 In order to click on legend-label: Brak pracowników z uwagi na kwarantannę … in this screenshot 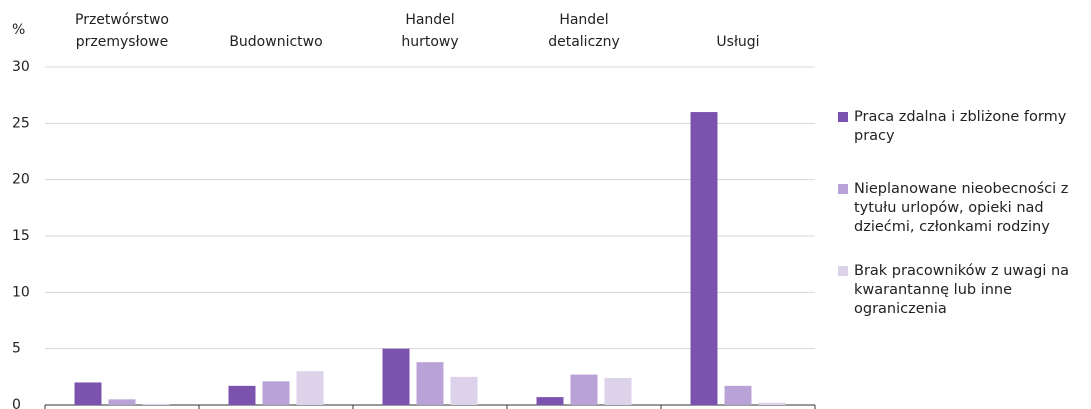, I will do `click(962, 290)`.